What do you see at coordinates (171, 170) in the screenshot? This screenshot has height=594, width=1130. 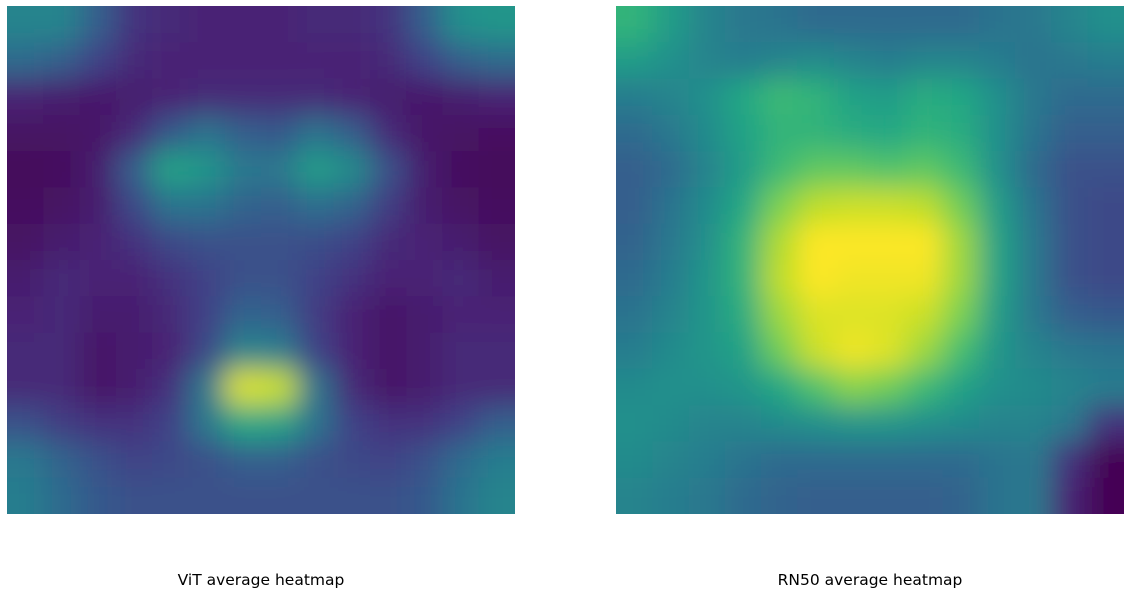 I see `vit-heatmap-cell-r4-c4` at bounding box center [171, 170].